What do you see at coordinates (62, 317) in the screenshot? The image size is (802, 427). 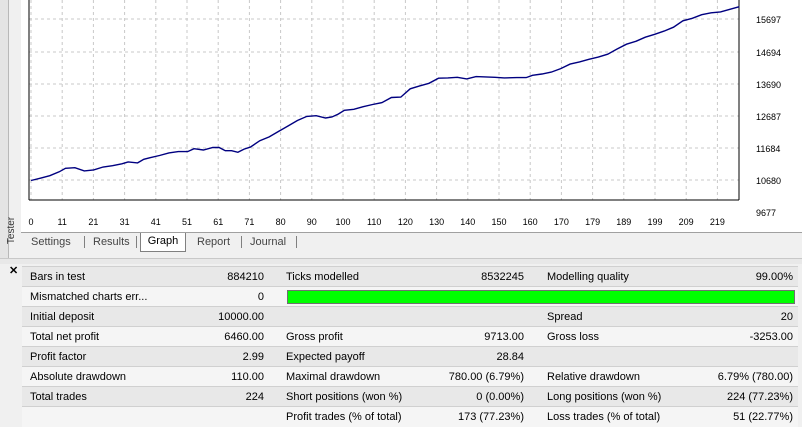 I see `initial-deposit-label: Initial deposit` at bounding box center [62, 317].